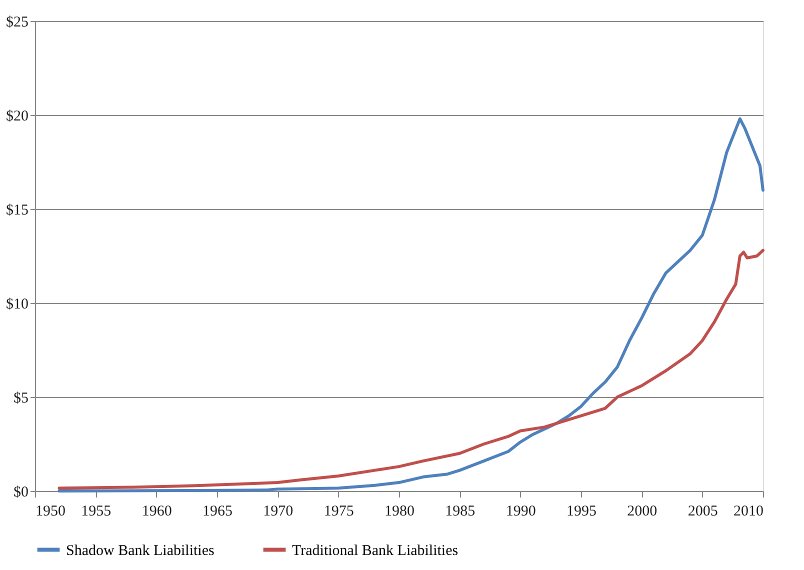 The width and height of the screenshot is (804, 570). Describe the element at coordinates (703, 512) in the screenshot. I see `x-tick-label: 2005` at that location.